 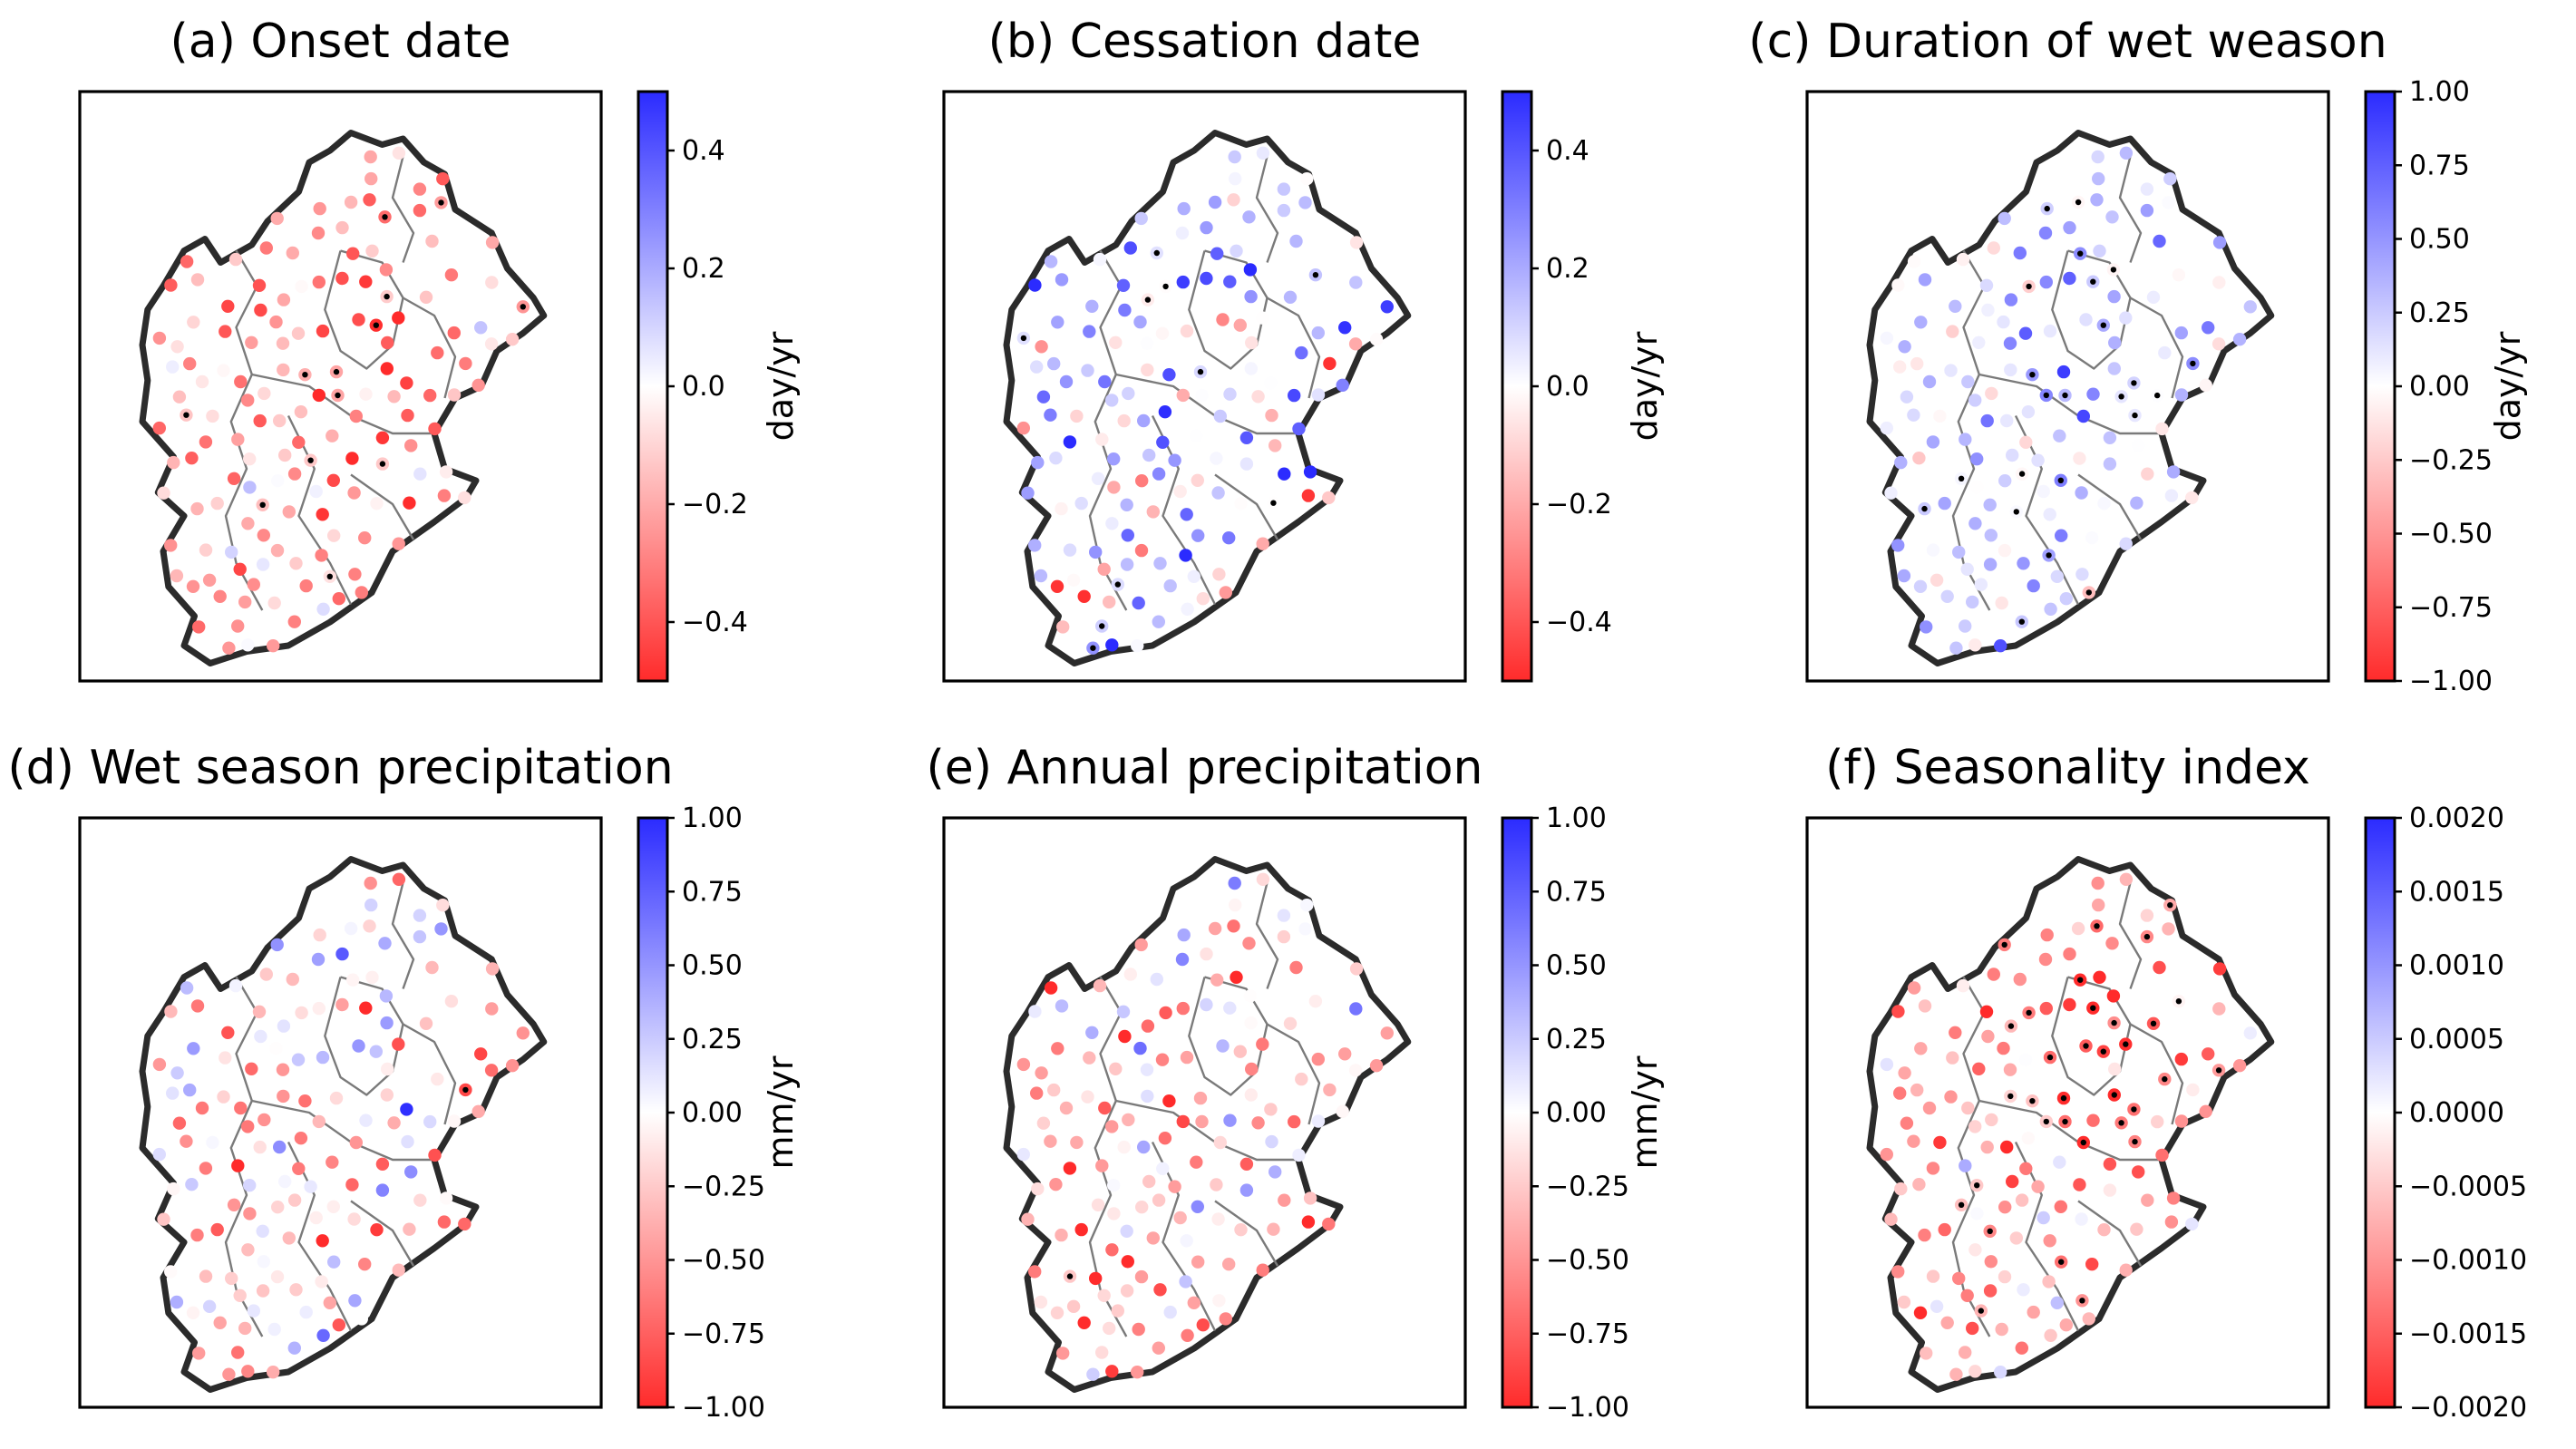 What do you see at coordinates (1567, 387) in the screenshot?
I see `colorbar-tick-label: 0.0` at bounding box center [1567, 387].